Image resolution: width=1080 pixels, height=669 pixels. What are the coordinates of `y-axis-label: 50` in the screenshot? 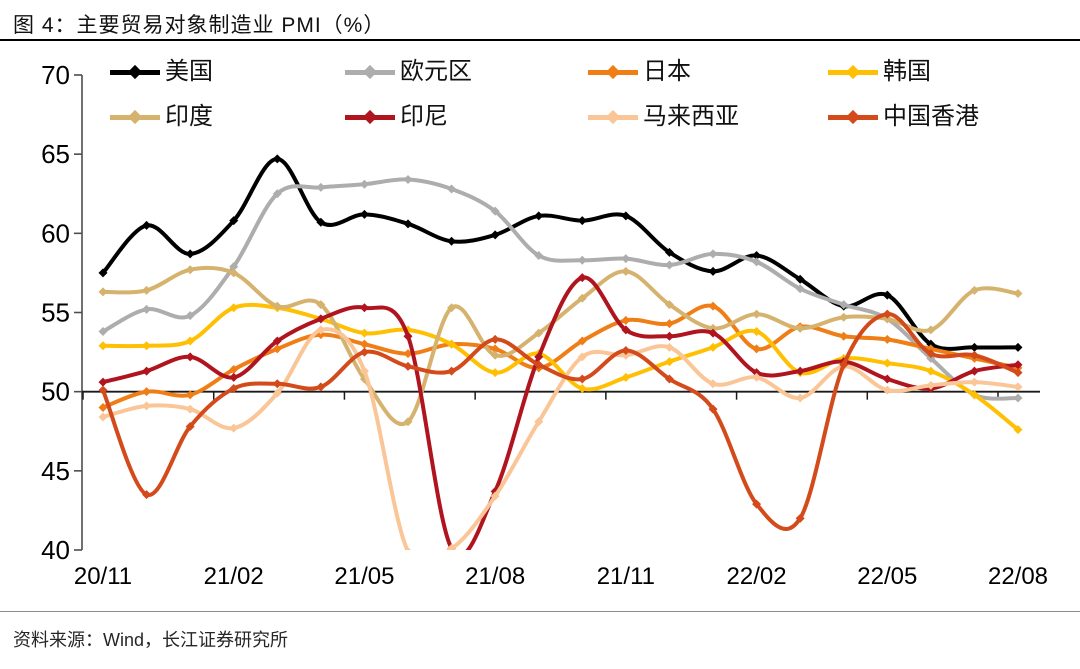 It's located at (55, 392).